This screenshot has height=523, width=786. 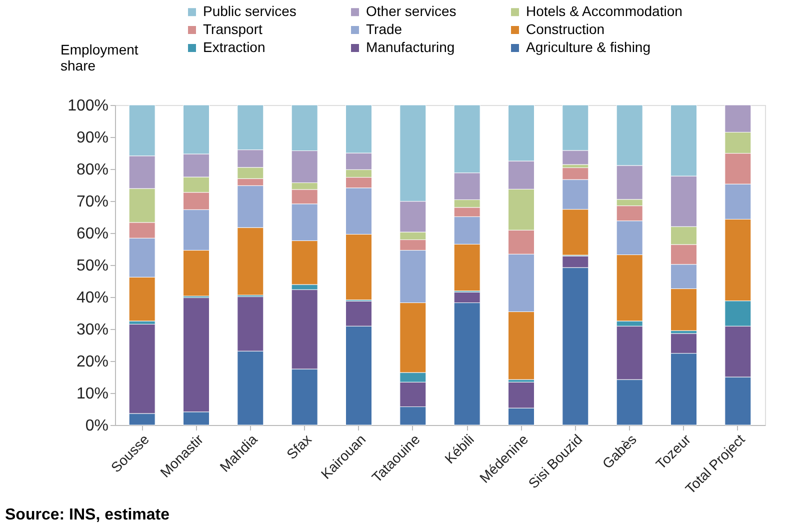 What do you see at coordinates (92, 394) in the screenshot?
I see `y-tick-label: 10%` at bounding box center [92, 394].